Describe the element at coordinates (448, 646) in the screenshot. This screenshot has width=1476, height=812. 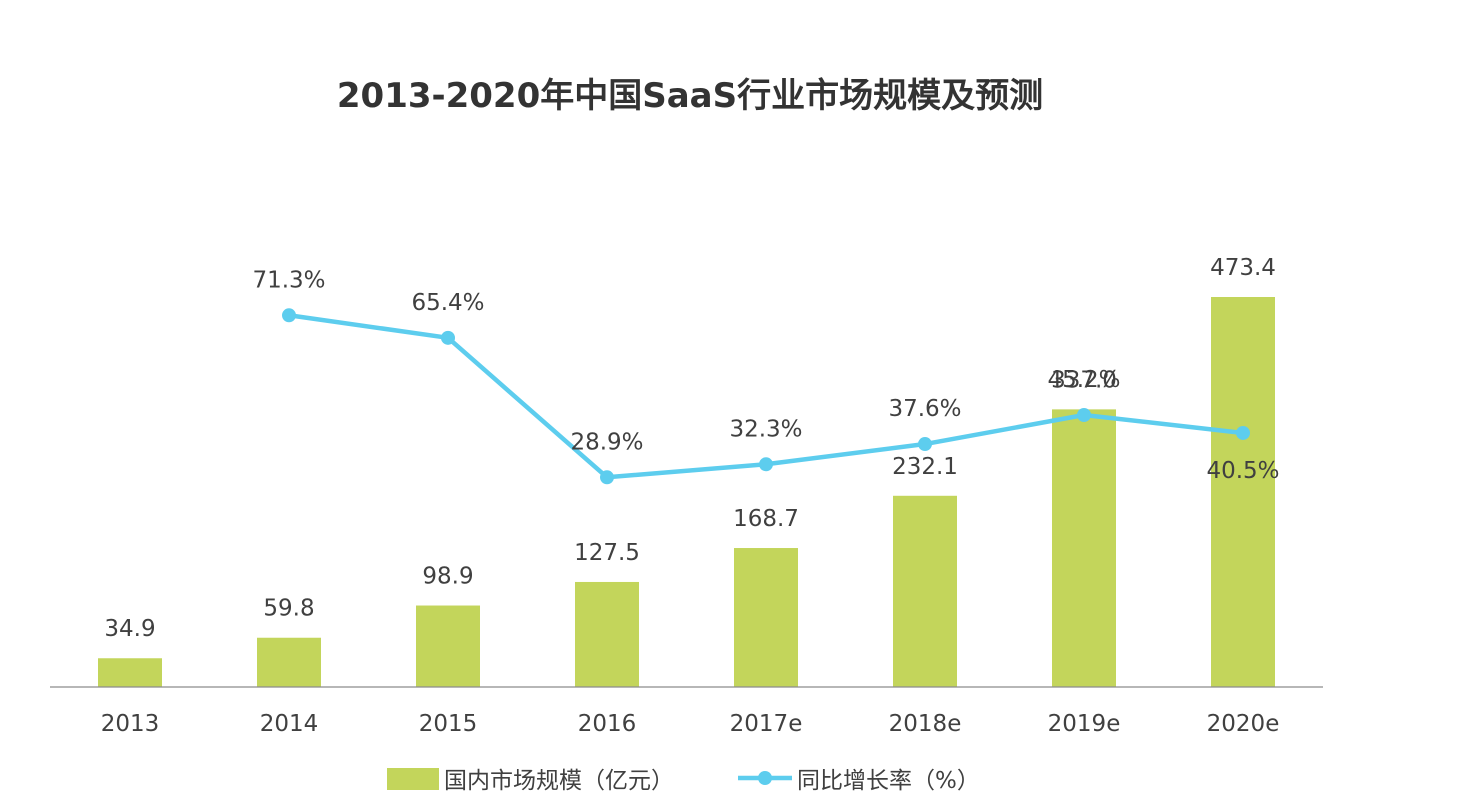
I see `bar-2015` at that location.